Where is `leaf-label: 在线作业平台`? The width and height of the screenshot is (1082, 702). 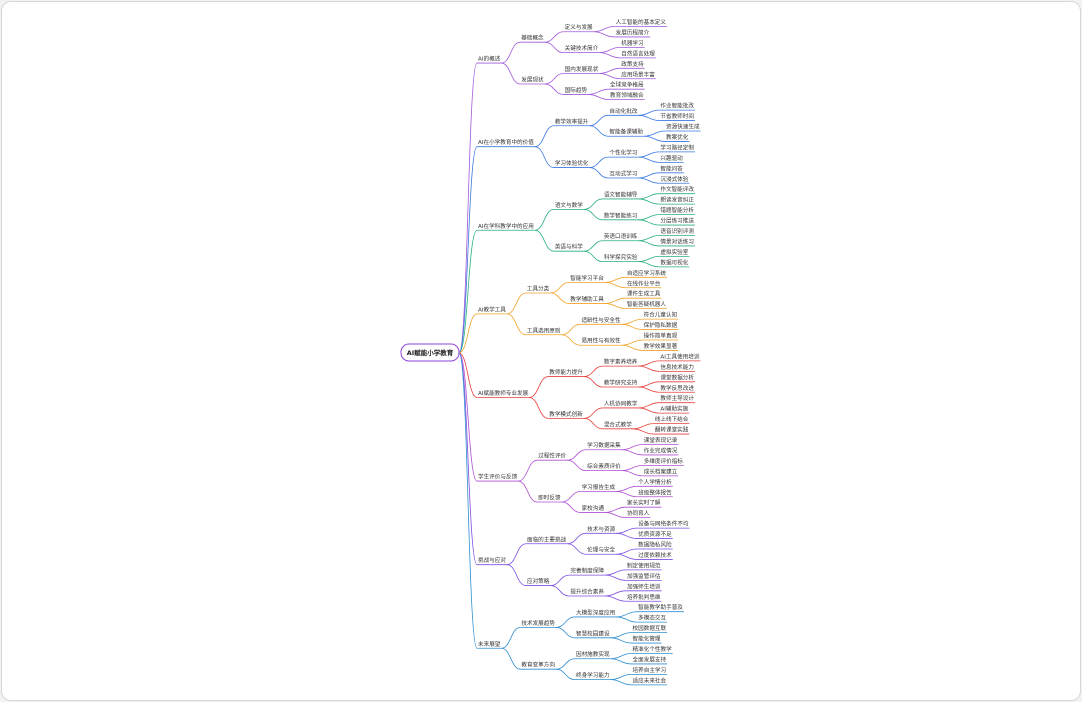 leaf-label: 在线作业平台 is located at coordinates (644, 283).